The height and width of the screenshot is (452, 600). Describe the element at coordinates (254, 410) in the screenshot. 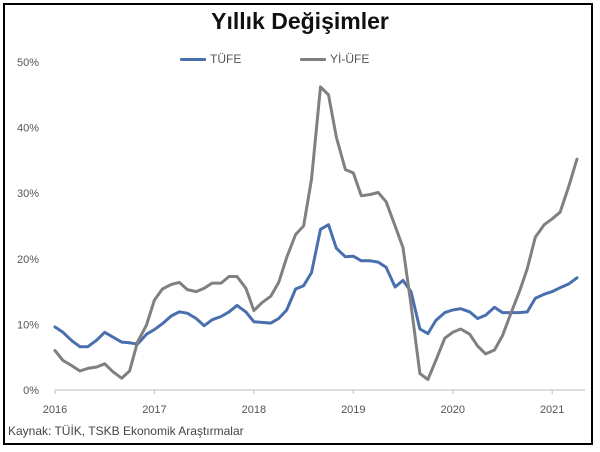

I see `x-tick-label: 2018` at that location.